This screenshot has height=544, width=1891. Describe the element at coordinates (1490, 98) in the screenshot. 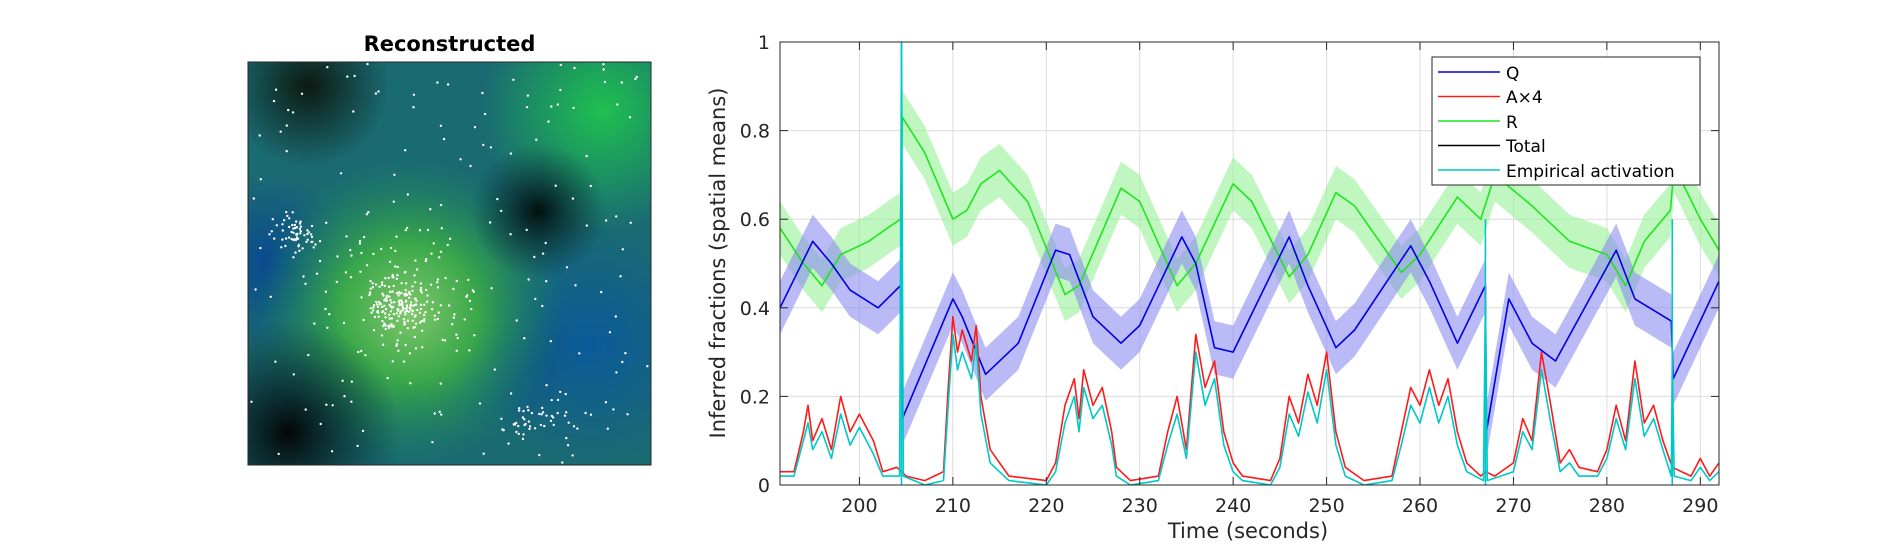

I see `legend-item-a: A×4` at that location.